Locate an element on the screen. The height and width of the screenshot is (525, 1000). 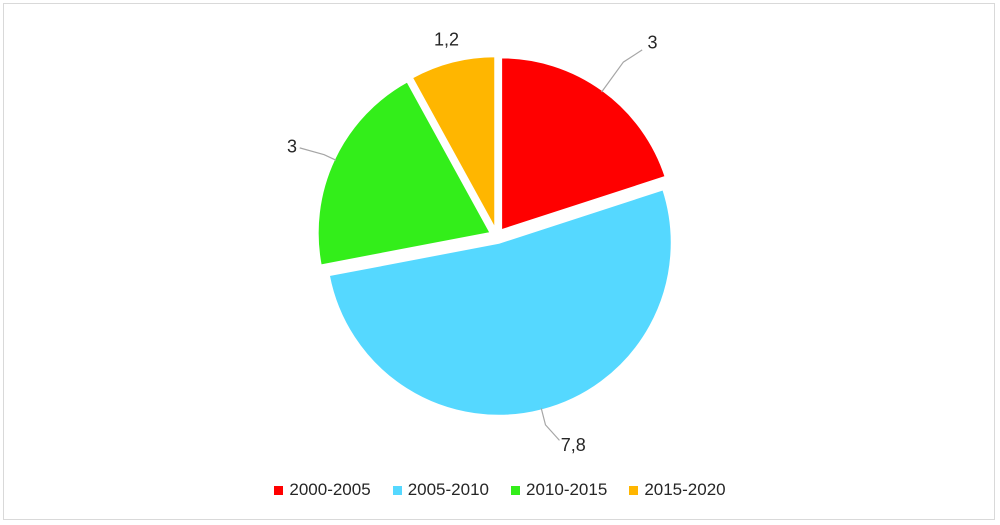
legend-label: 2010-2015 is located at coordinates (567, 489).